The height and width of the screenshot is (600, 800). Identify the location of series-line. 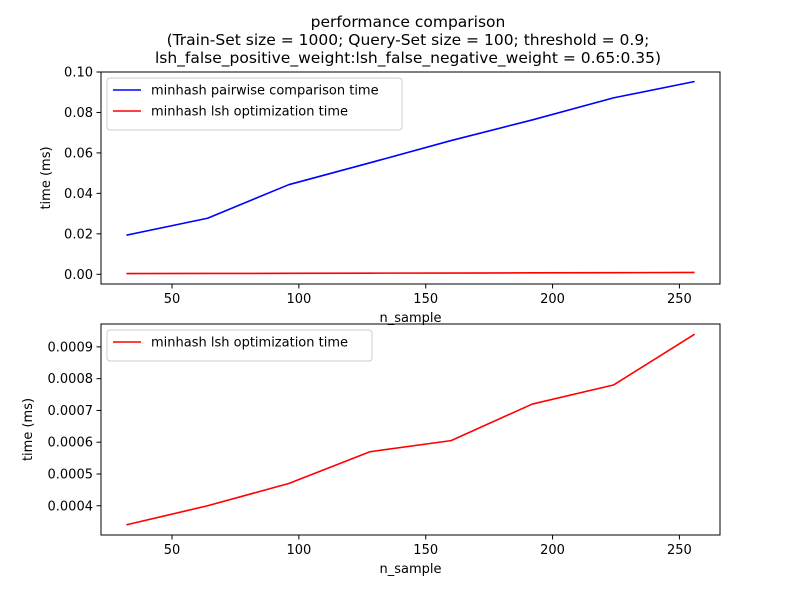
(410, 273).